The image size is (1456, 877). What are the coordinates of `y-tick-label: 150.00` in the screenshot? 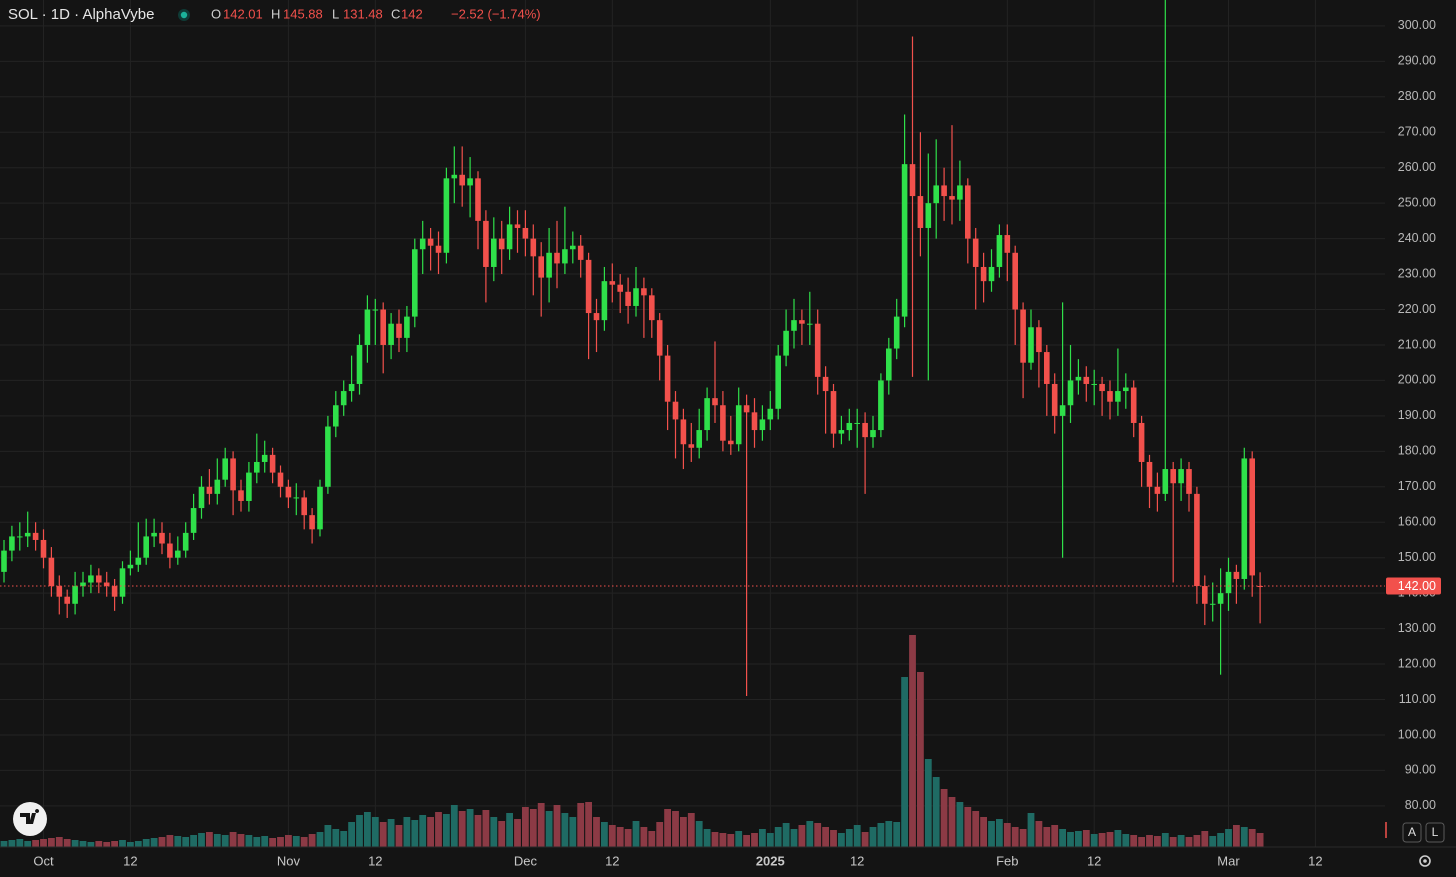 It's located at (1417, 557).